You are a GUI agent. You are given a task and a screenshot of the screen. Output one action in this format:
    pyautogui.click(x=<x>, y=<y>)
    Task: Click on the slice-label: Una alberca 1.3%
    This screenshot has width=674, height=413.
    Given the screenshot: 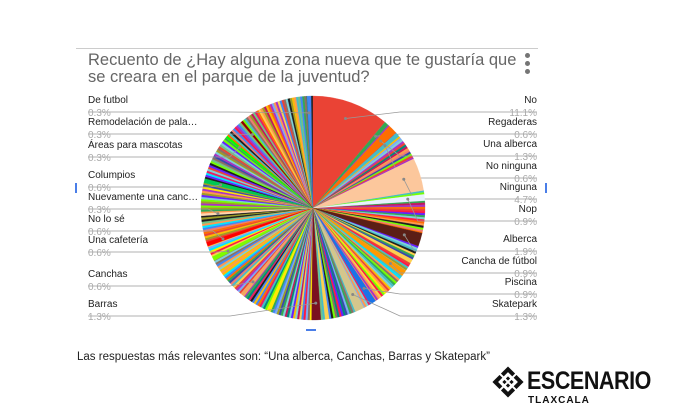 What is the action you would take?
    pyautogui.click(x=510, y=151)
    